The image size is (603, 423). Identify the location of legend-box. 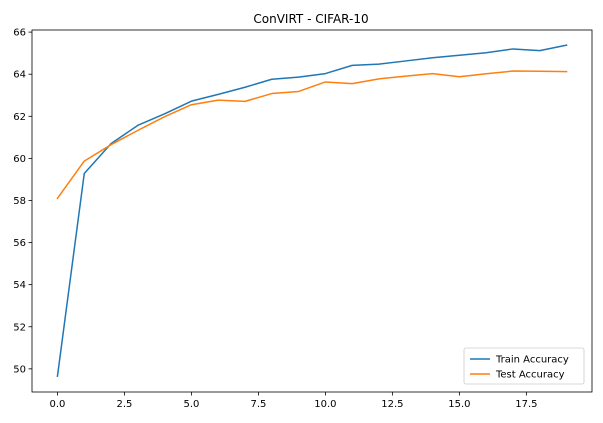
(524, 366).